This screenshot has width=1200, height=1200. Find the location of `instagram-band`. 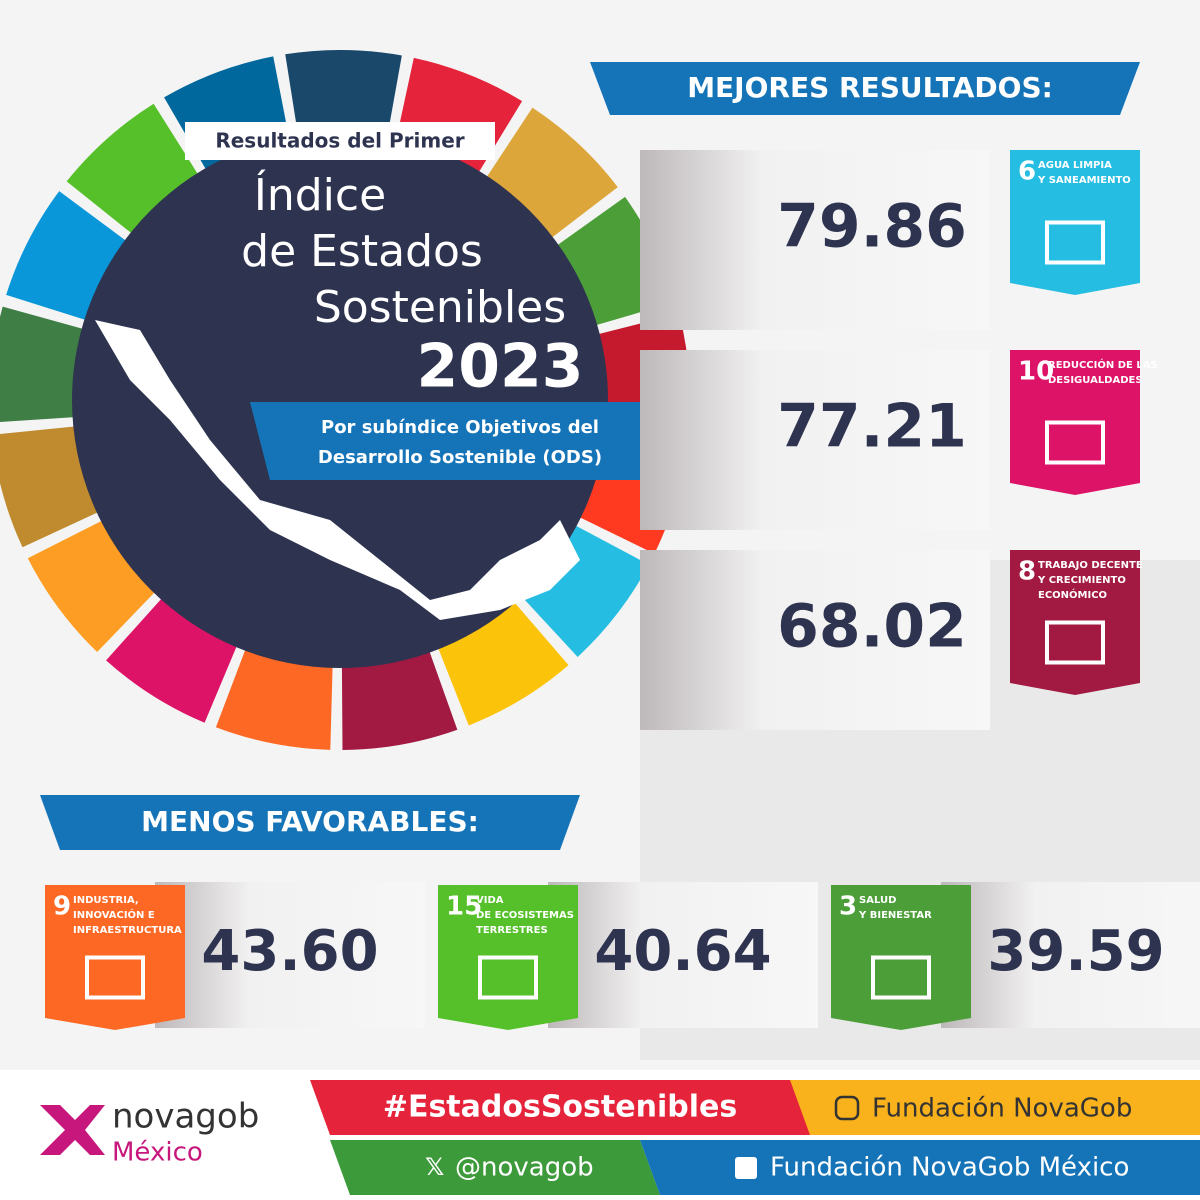

instagram-band is located at coordinates (990, 1107).